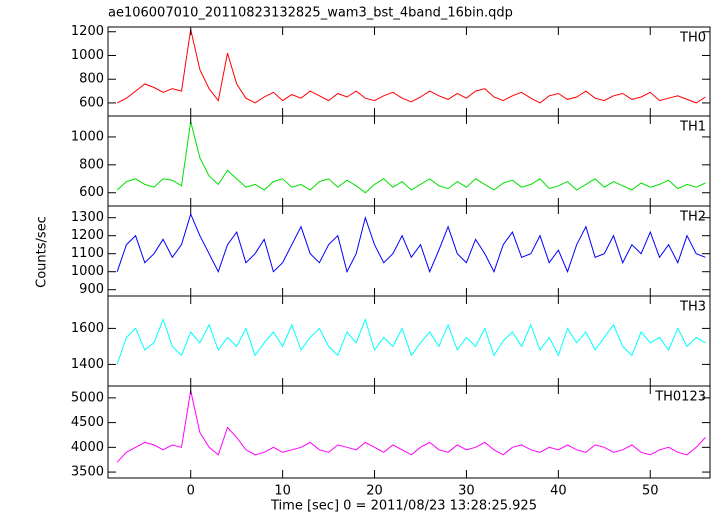 The image size is (717, 516). What do you see at coordinates (87, 447) in the screenshot?
I see `y-tick-label: 4000` at bounding box center [87, 447].